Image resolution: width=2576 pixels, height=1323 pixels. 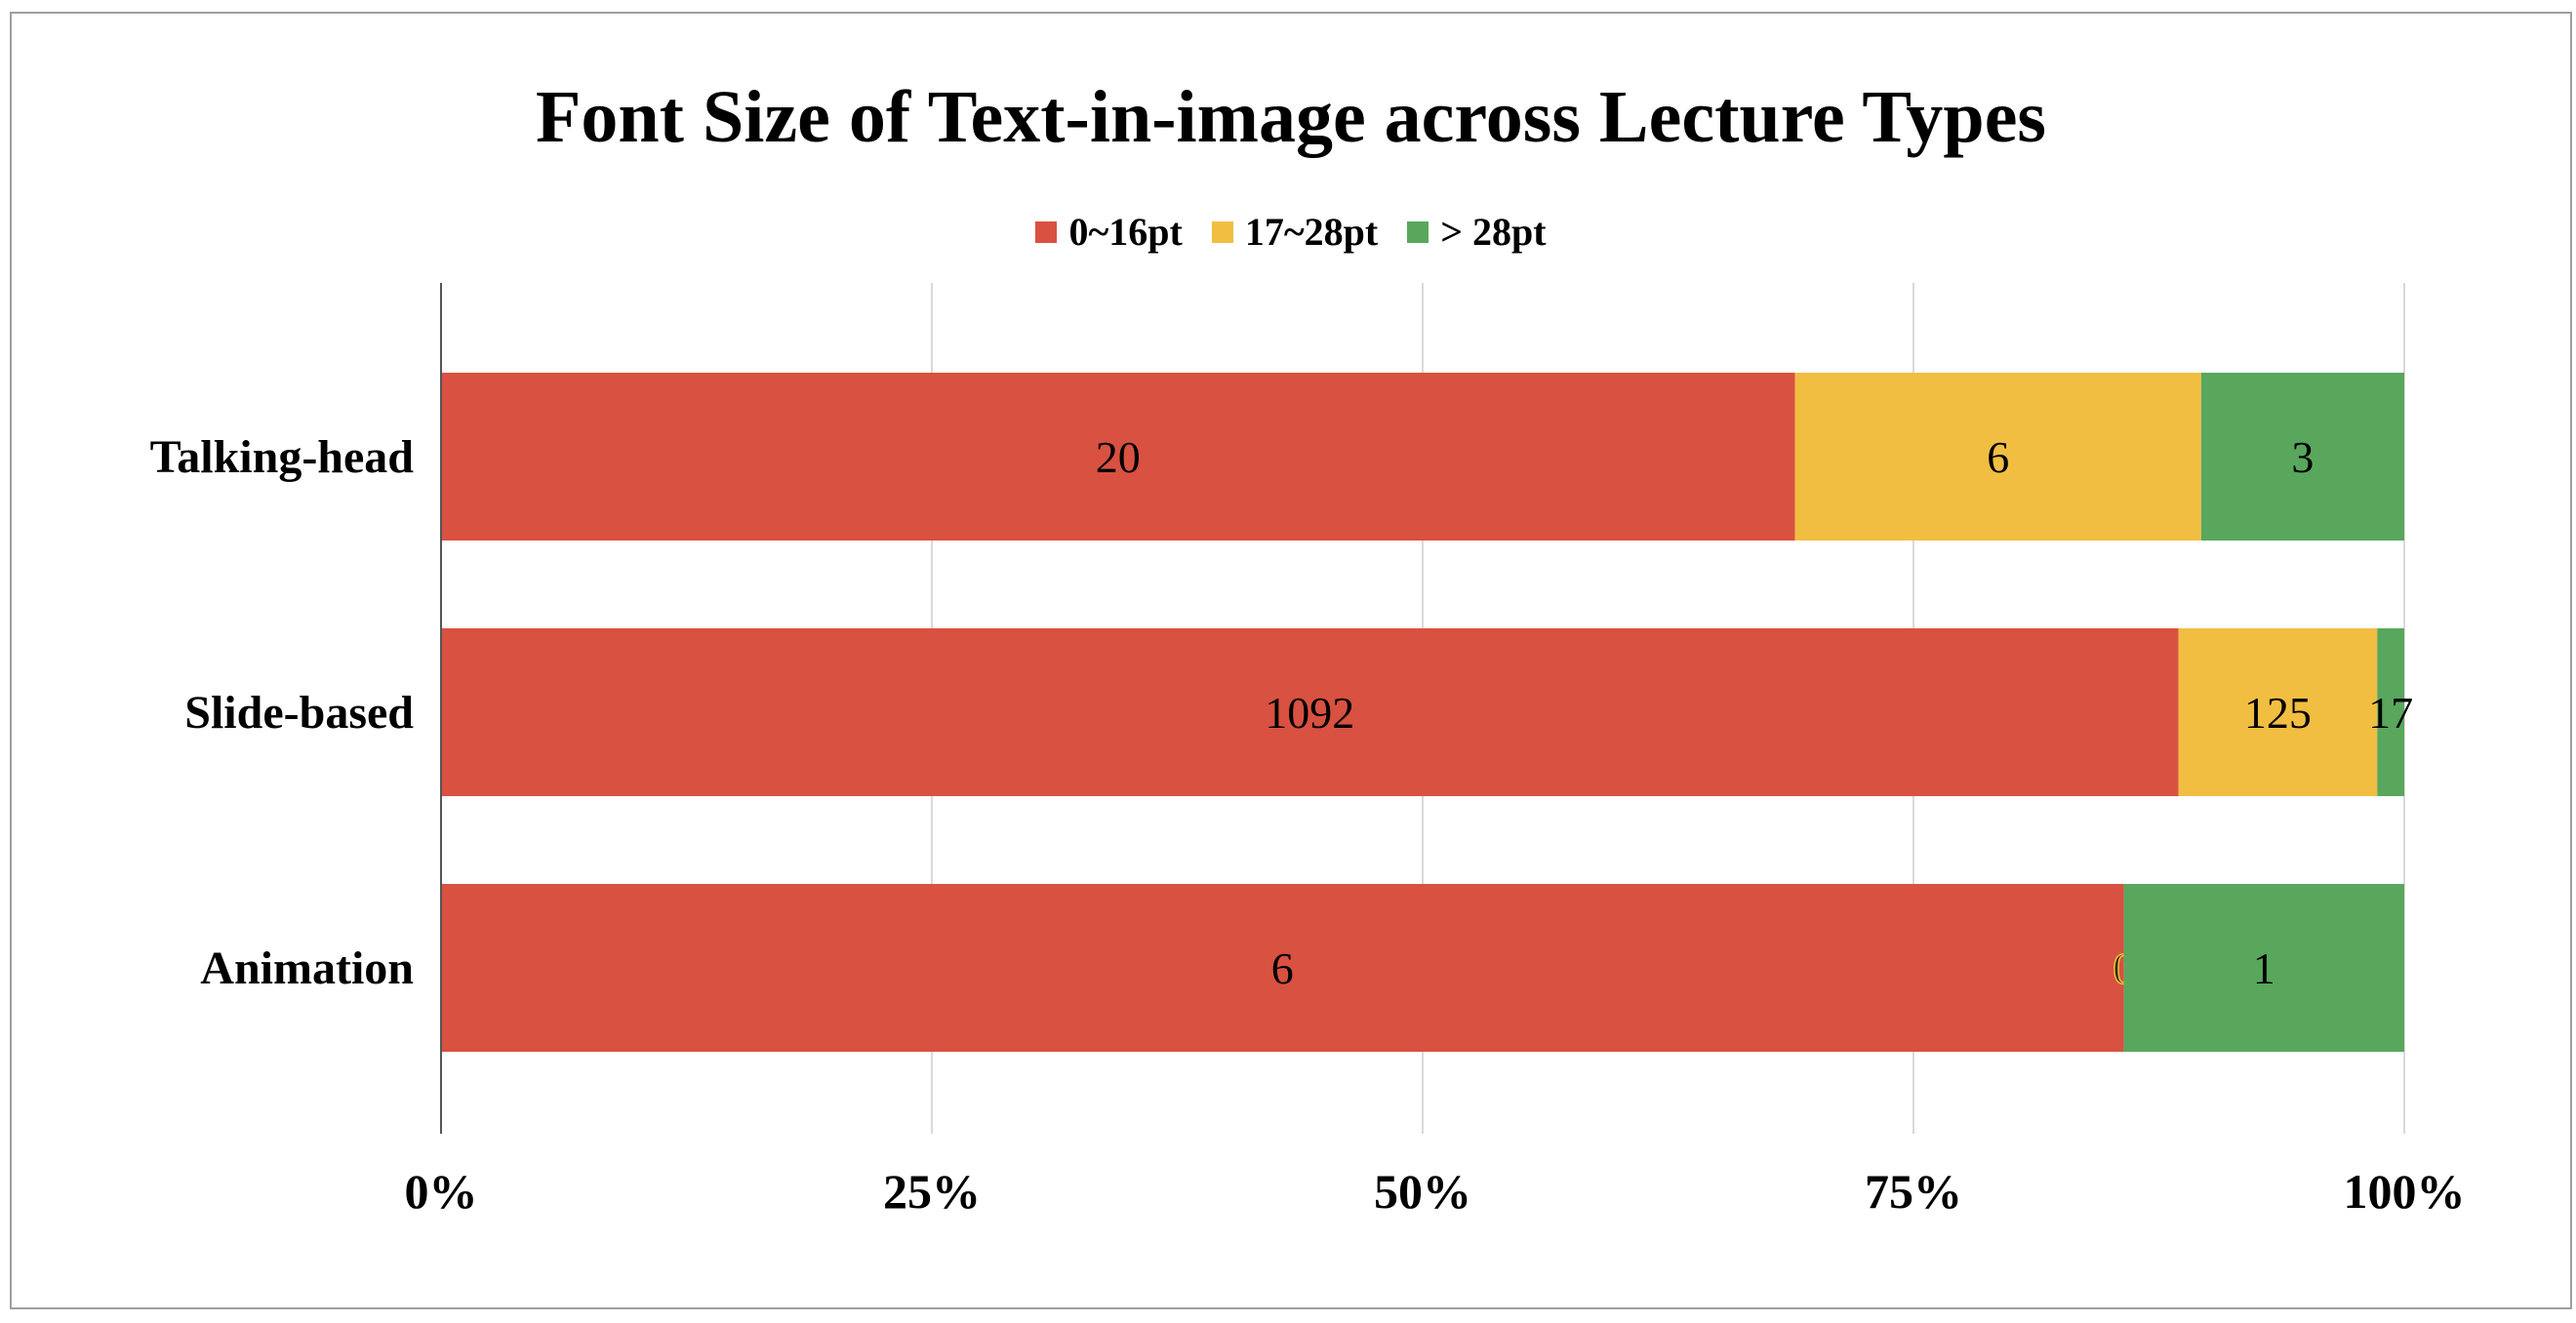 I want to click on x-tick-label: 0%, so click(x=441, y=1192).